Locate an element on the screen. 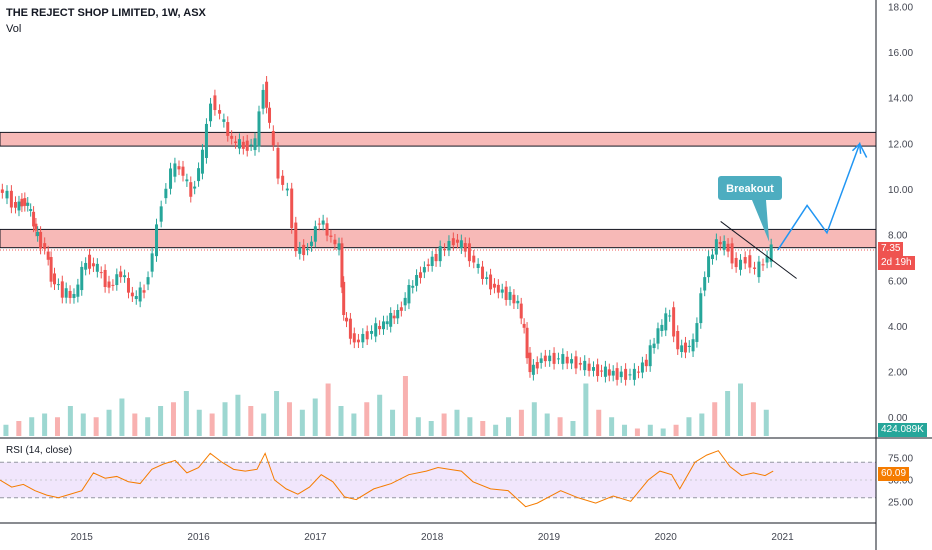 The width and height of the screenshot is (932, 550). breakout-annotation: Breakout is located at coordinates (750, 189).